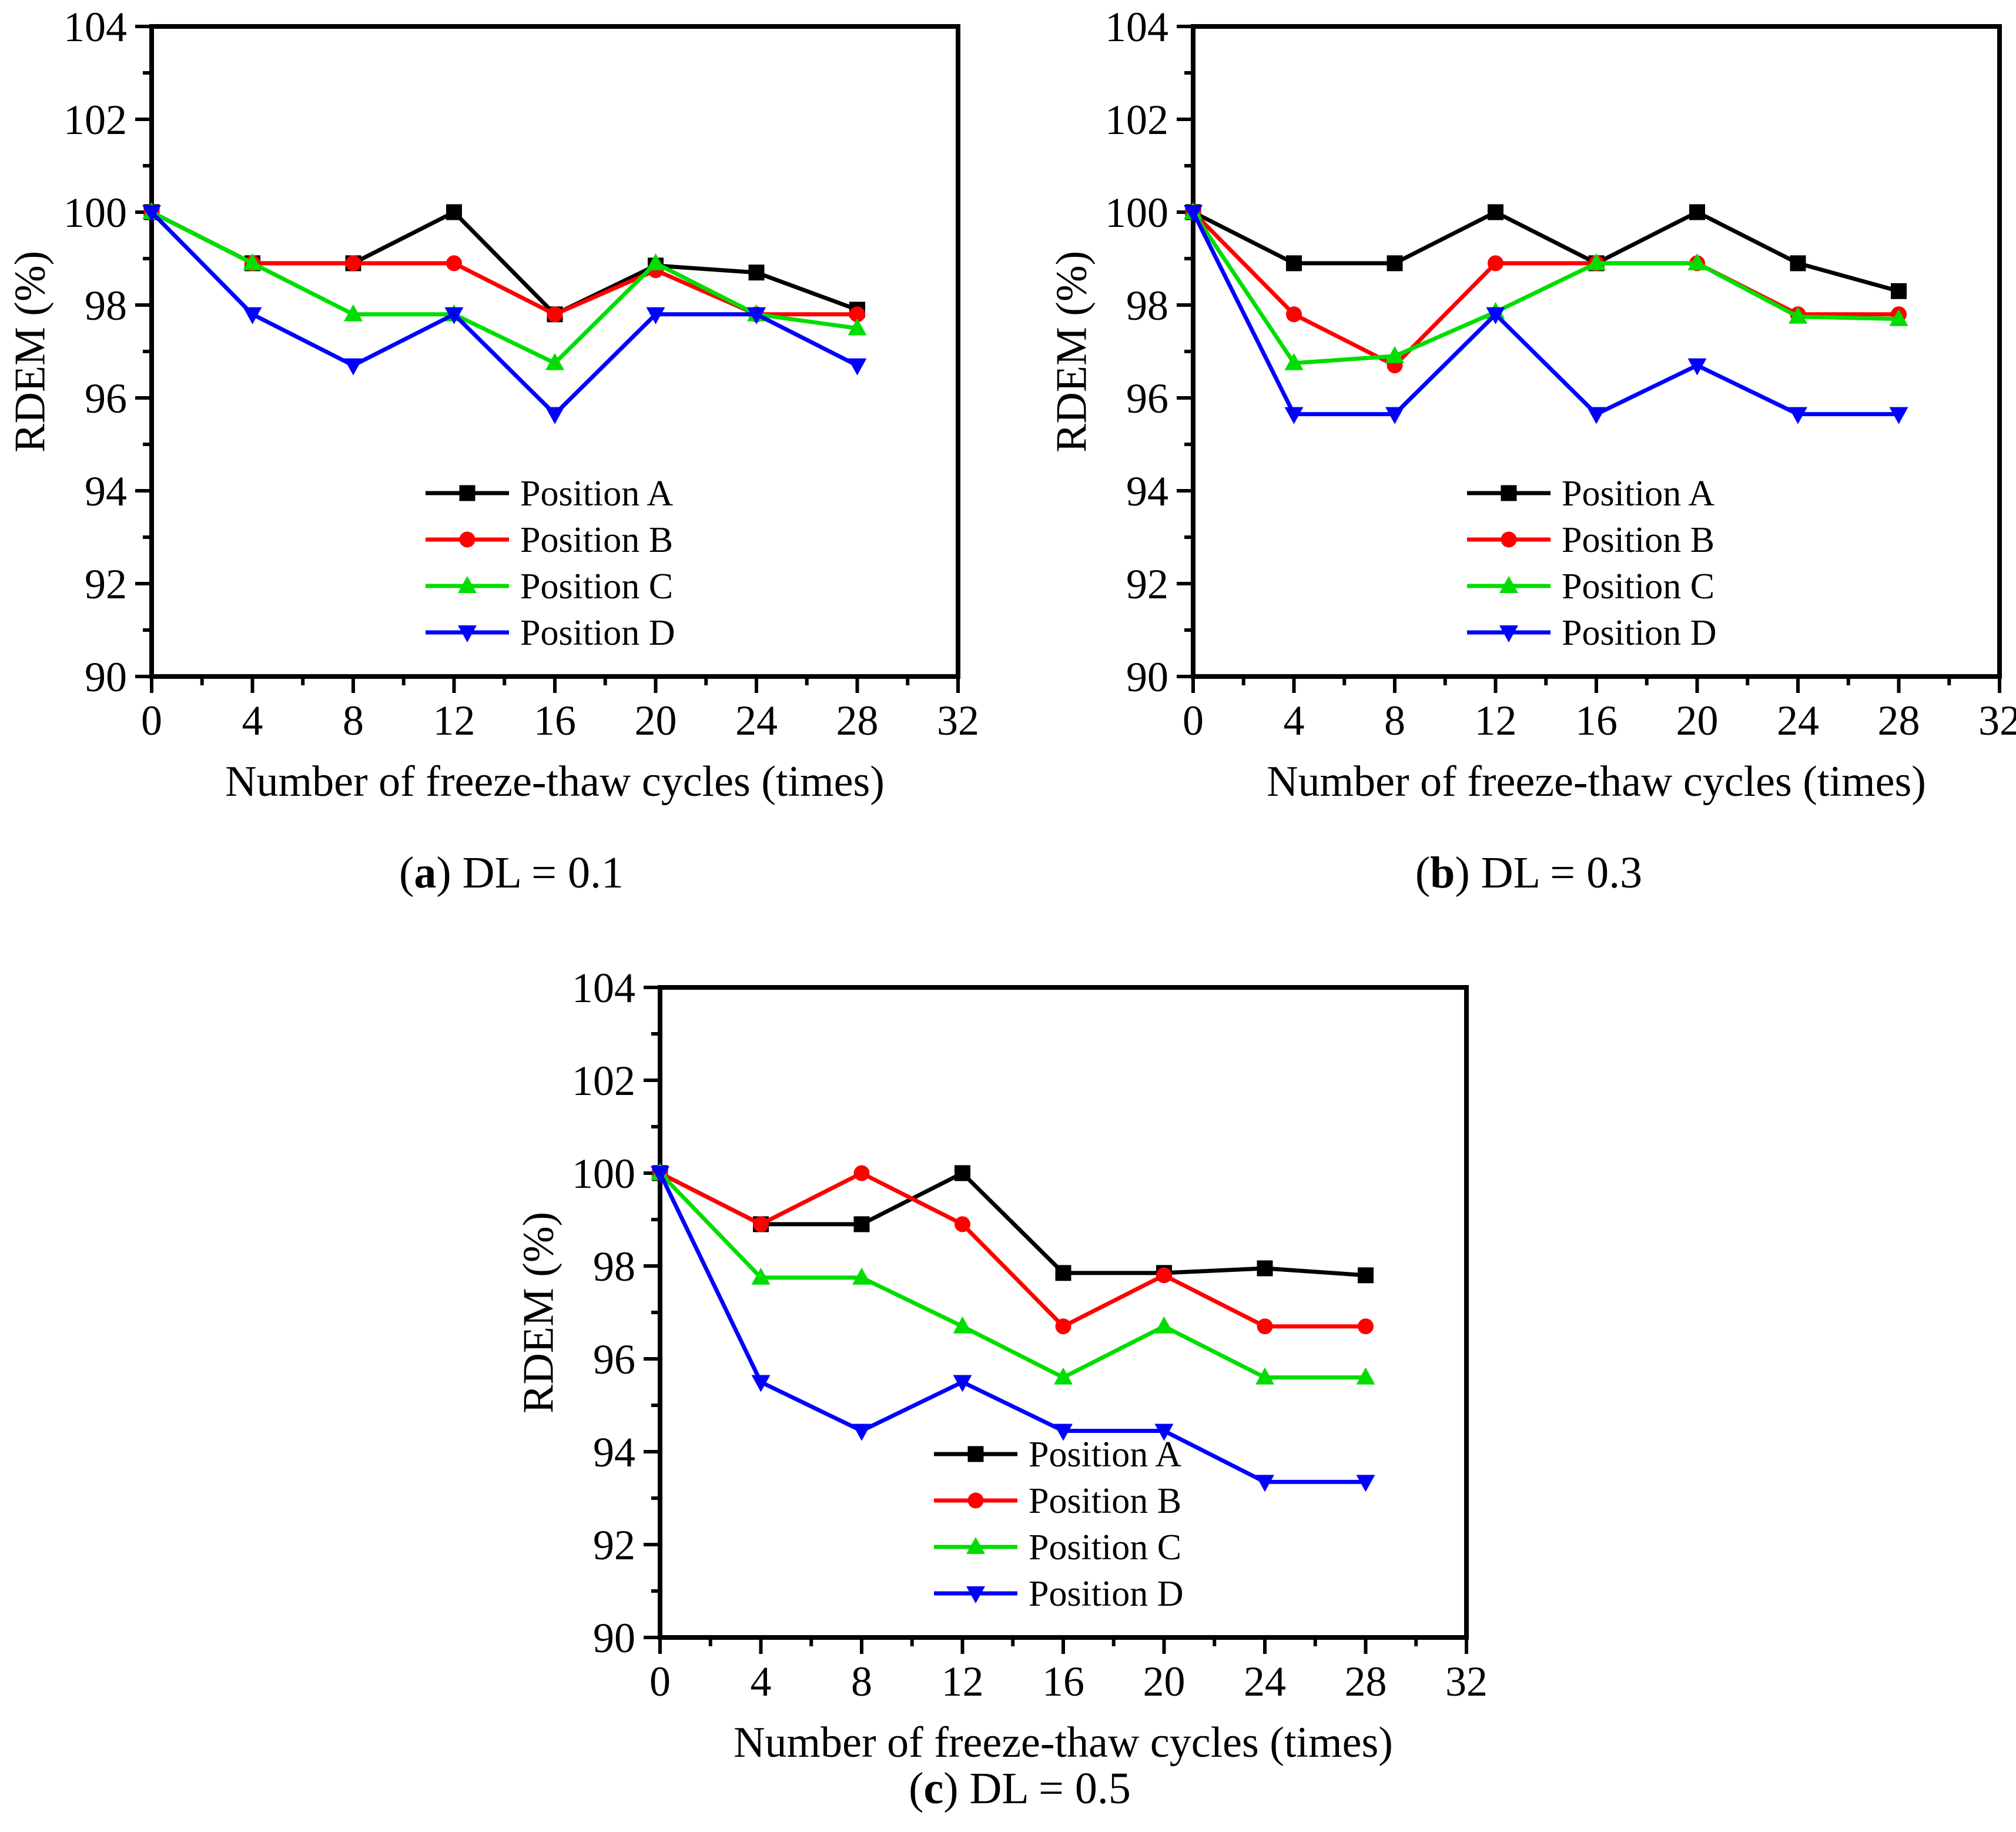  Describe the element at coordinates (1467, 1681) in the screenshot. I see `x-tick-label: 32` at that location.